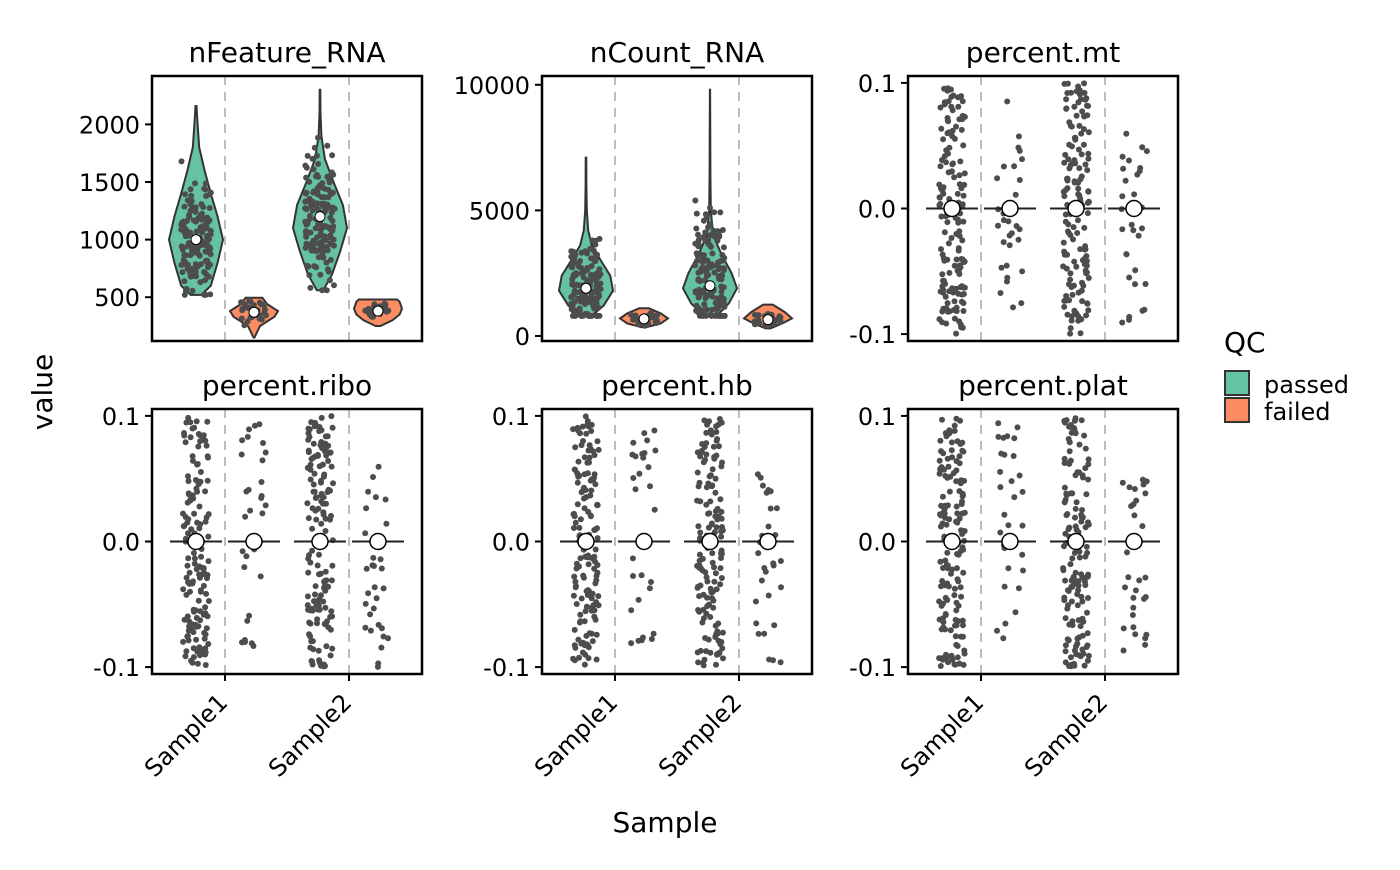 This screenshot has width=1400, height=870. I want to click on group-sample2-passed, so click(710, 203).